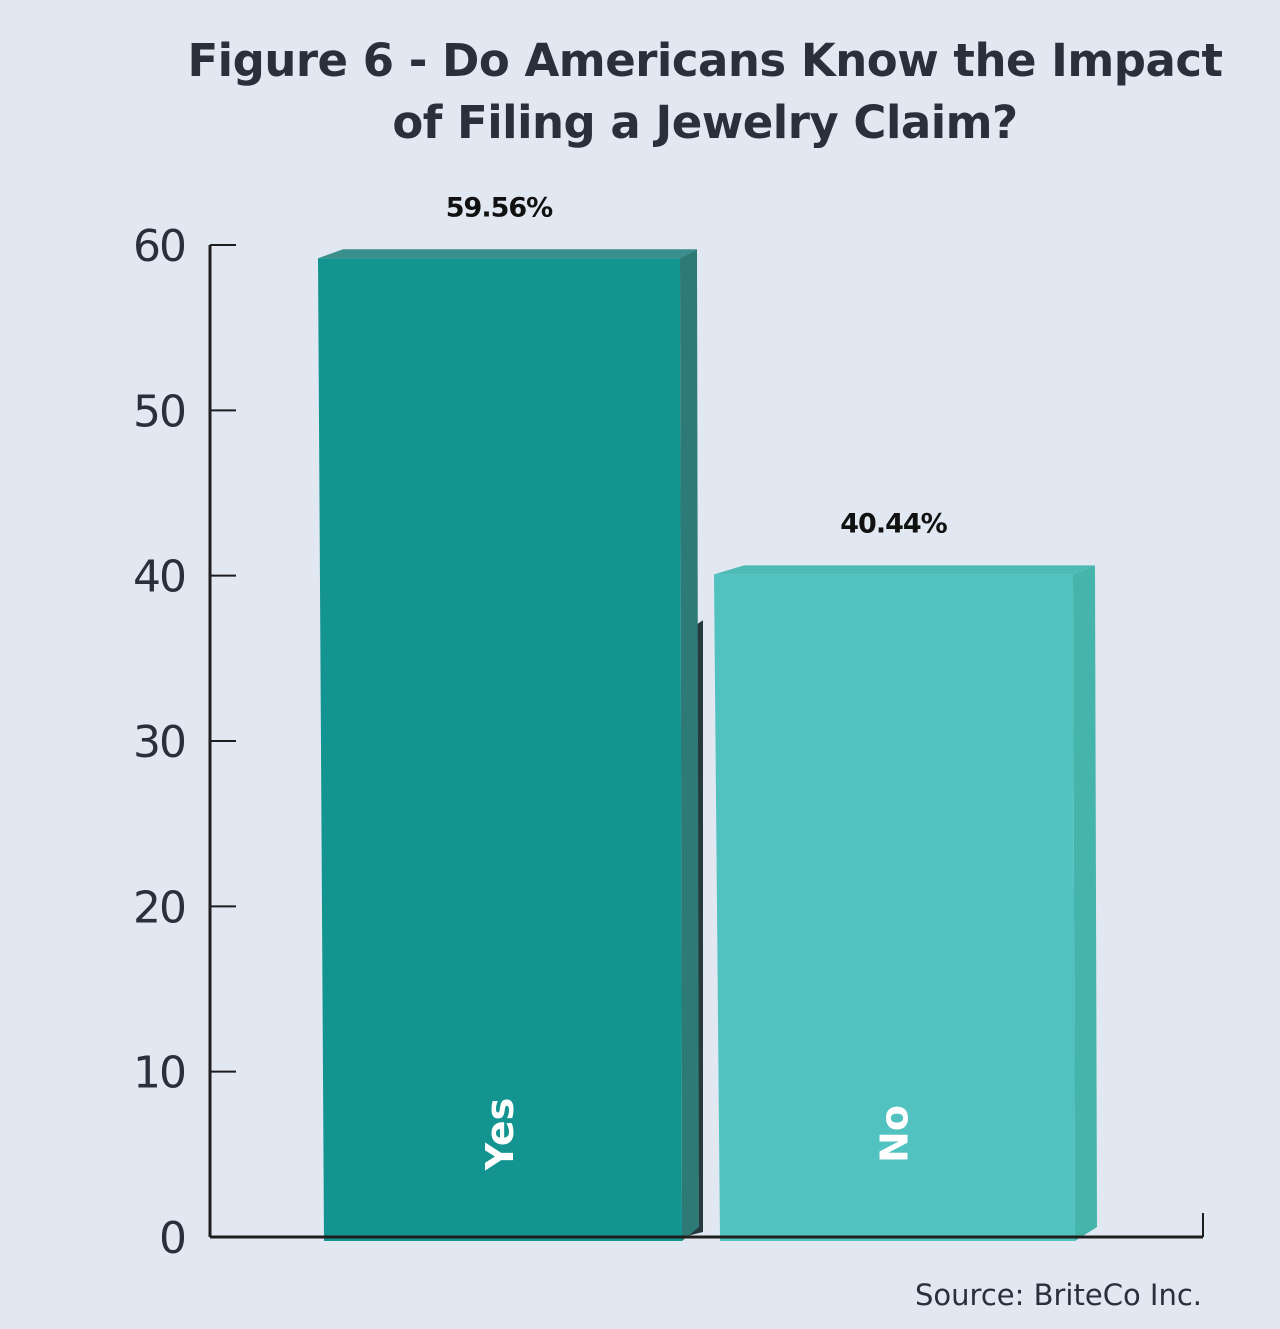 The width and height of the screenshot is (1280, 1329). I want to click on data-label: 59.56%, so click(499, 207).